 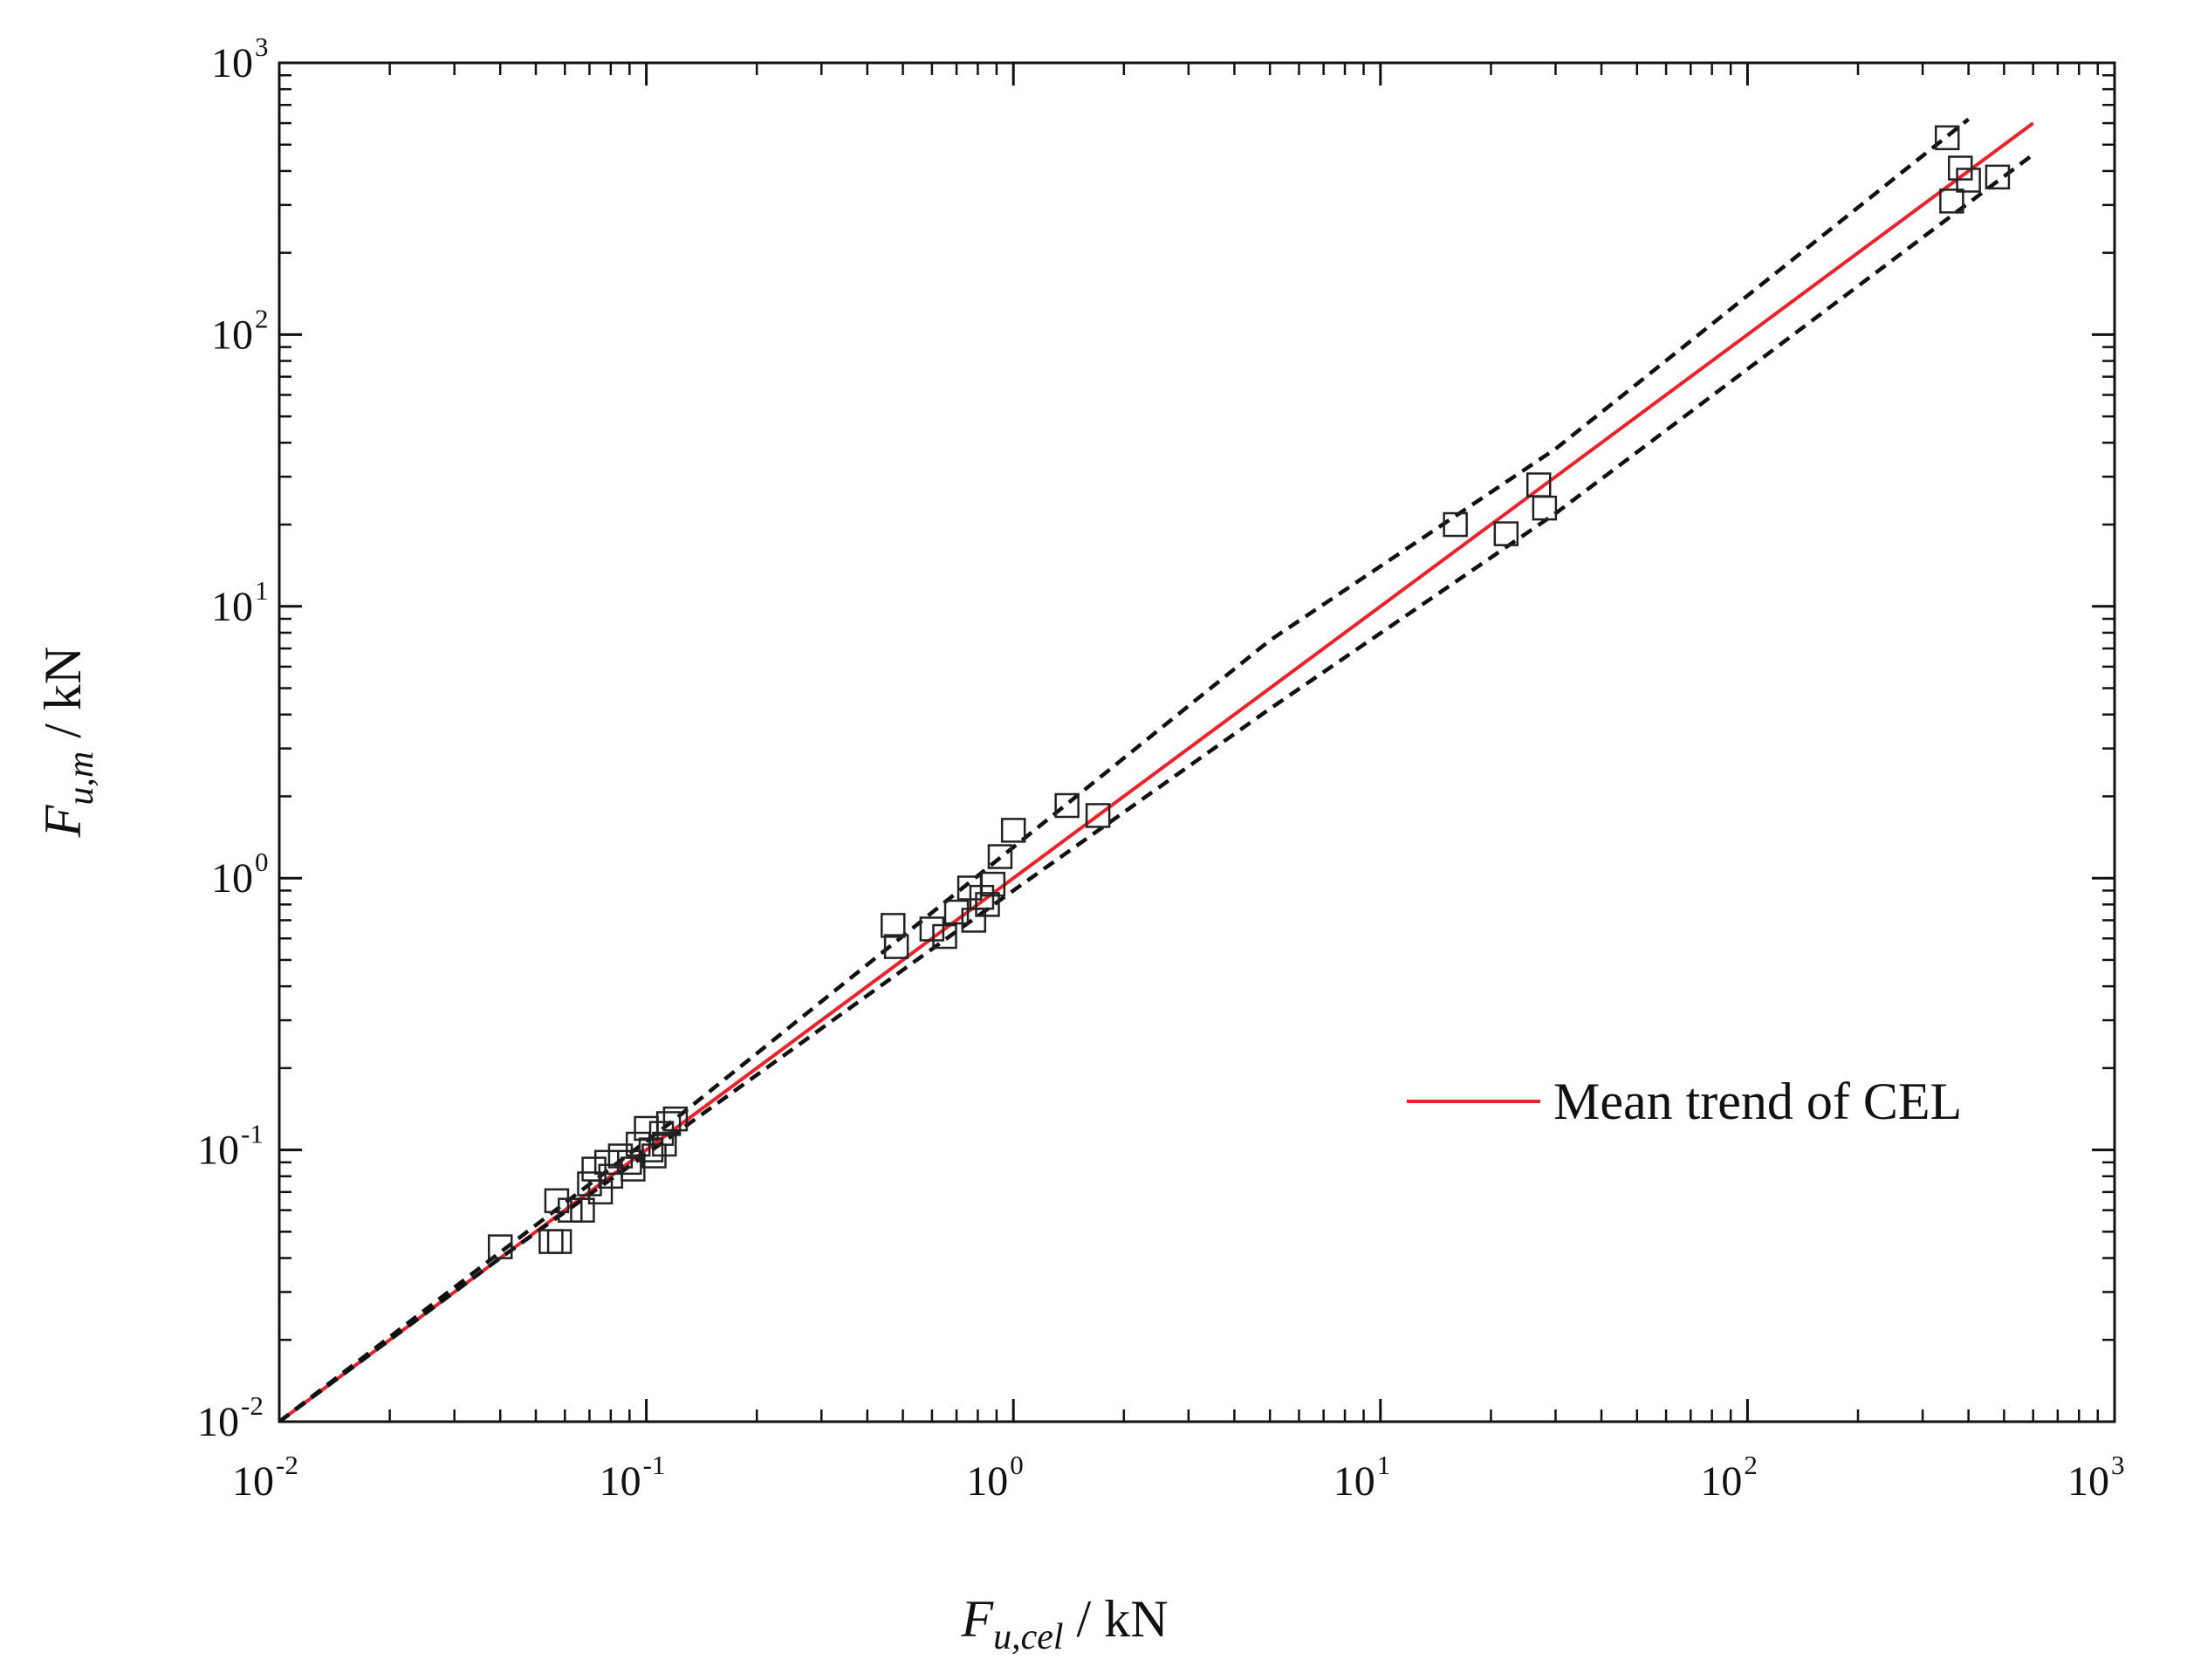 I want to click on y-axis-label: Fu,m / kN, so click(x=67, y=743).